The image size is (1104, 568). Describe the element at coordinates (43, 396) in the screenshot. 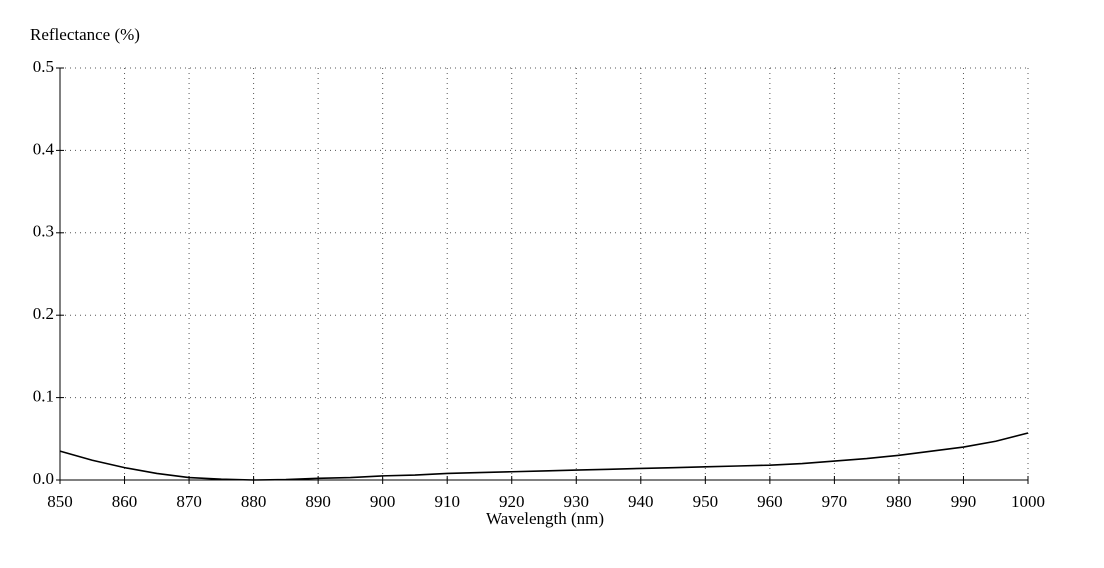

I see `y-tick-label: 0.1` at that location.